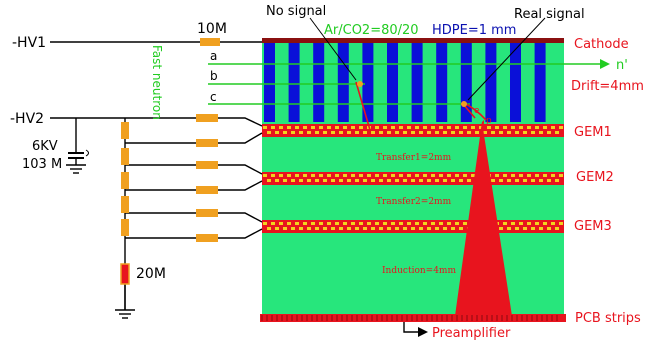  What do you see at coordinates (607, 86) in the screenshot?
I see `drift-label: Drift=4mm` at bounding box center [607, 86].